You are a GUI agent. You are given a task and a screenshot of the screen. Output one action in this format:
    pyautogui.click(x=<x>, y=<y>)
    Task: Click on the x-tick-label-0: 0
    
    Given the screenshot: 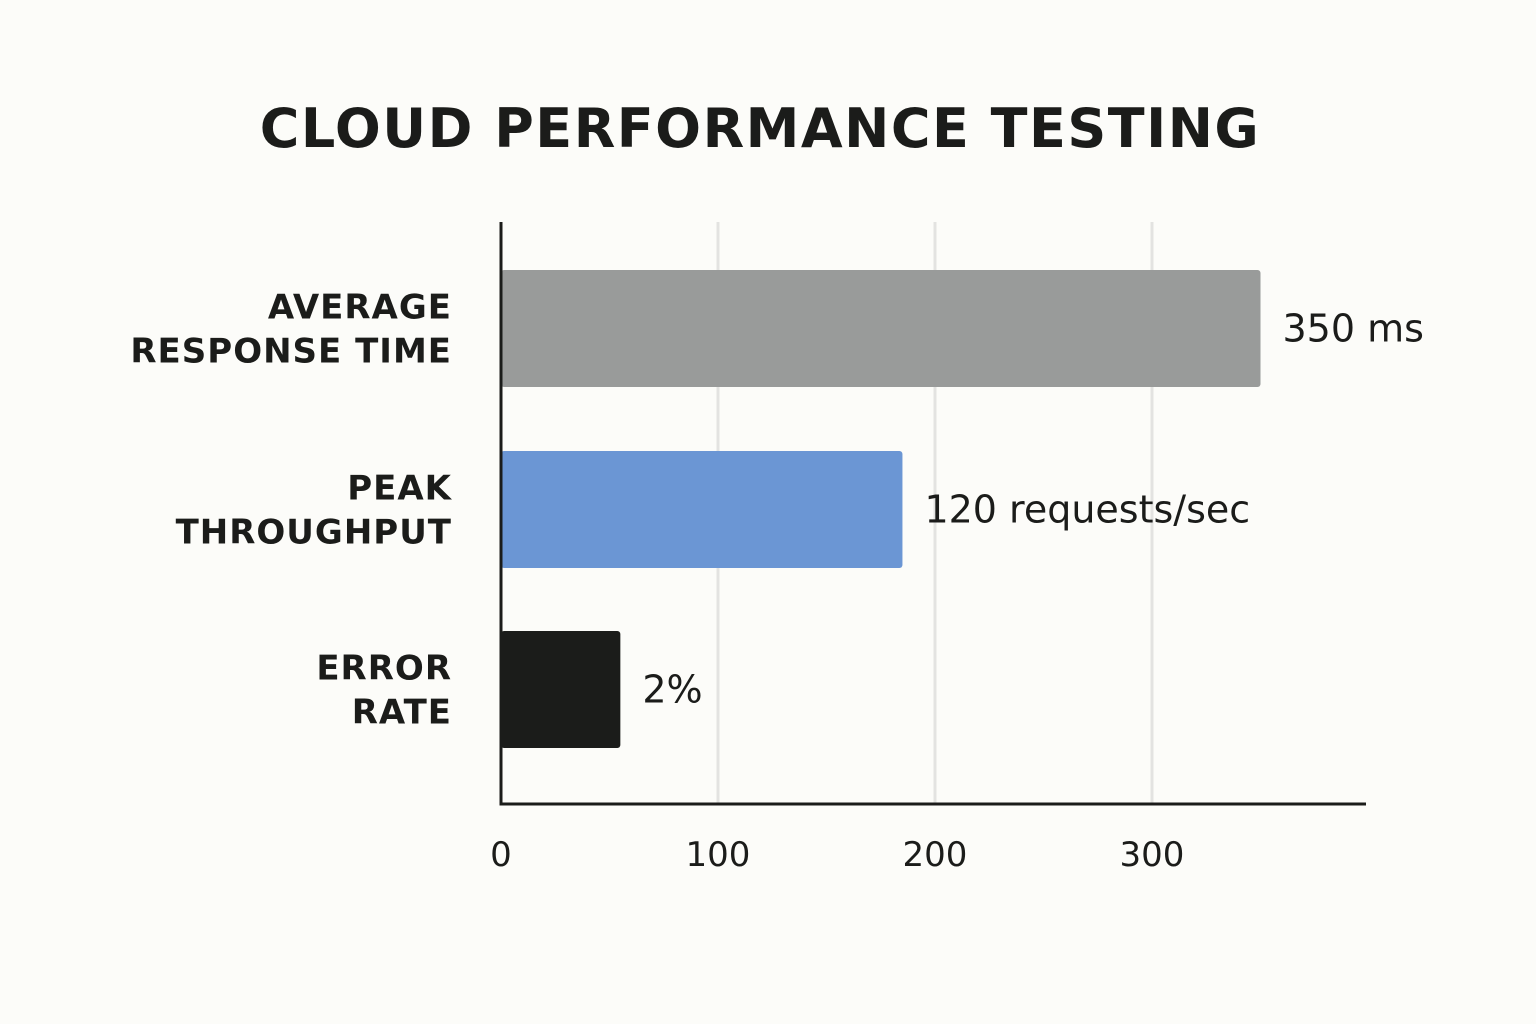 What is the action you would take?
    pyautogui.click(x=501, y=855)
    